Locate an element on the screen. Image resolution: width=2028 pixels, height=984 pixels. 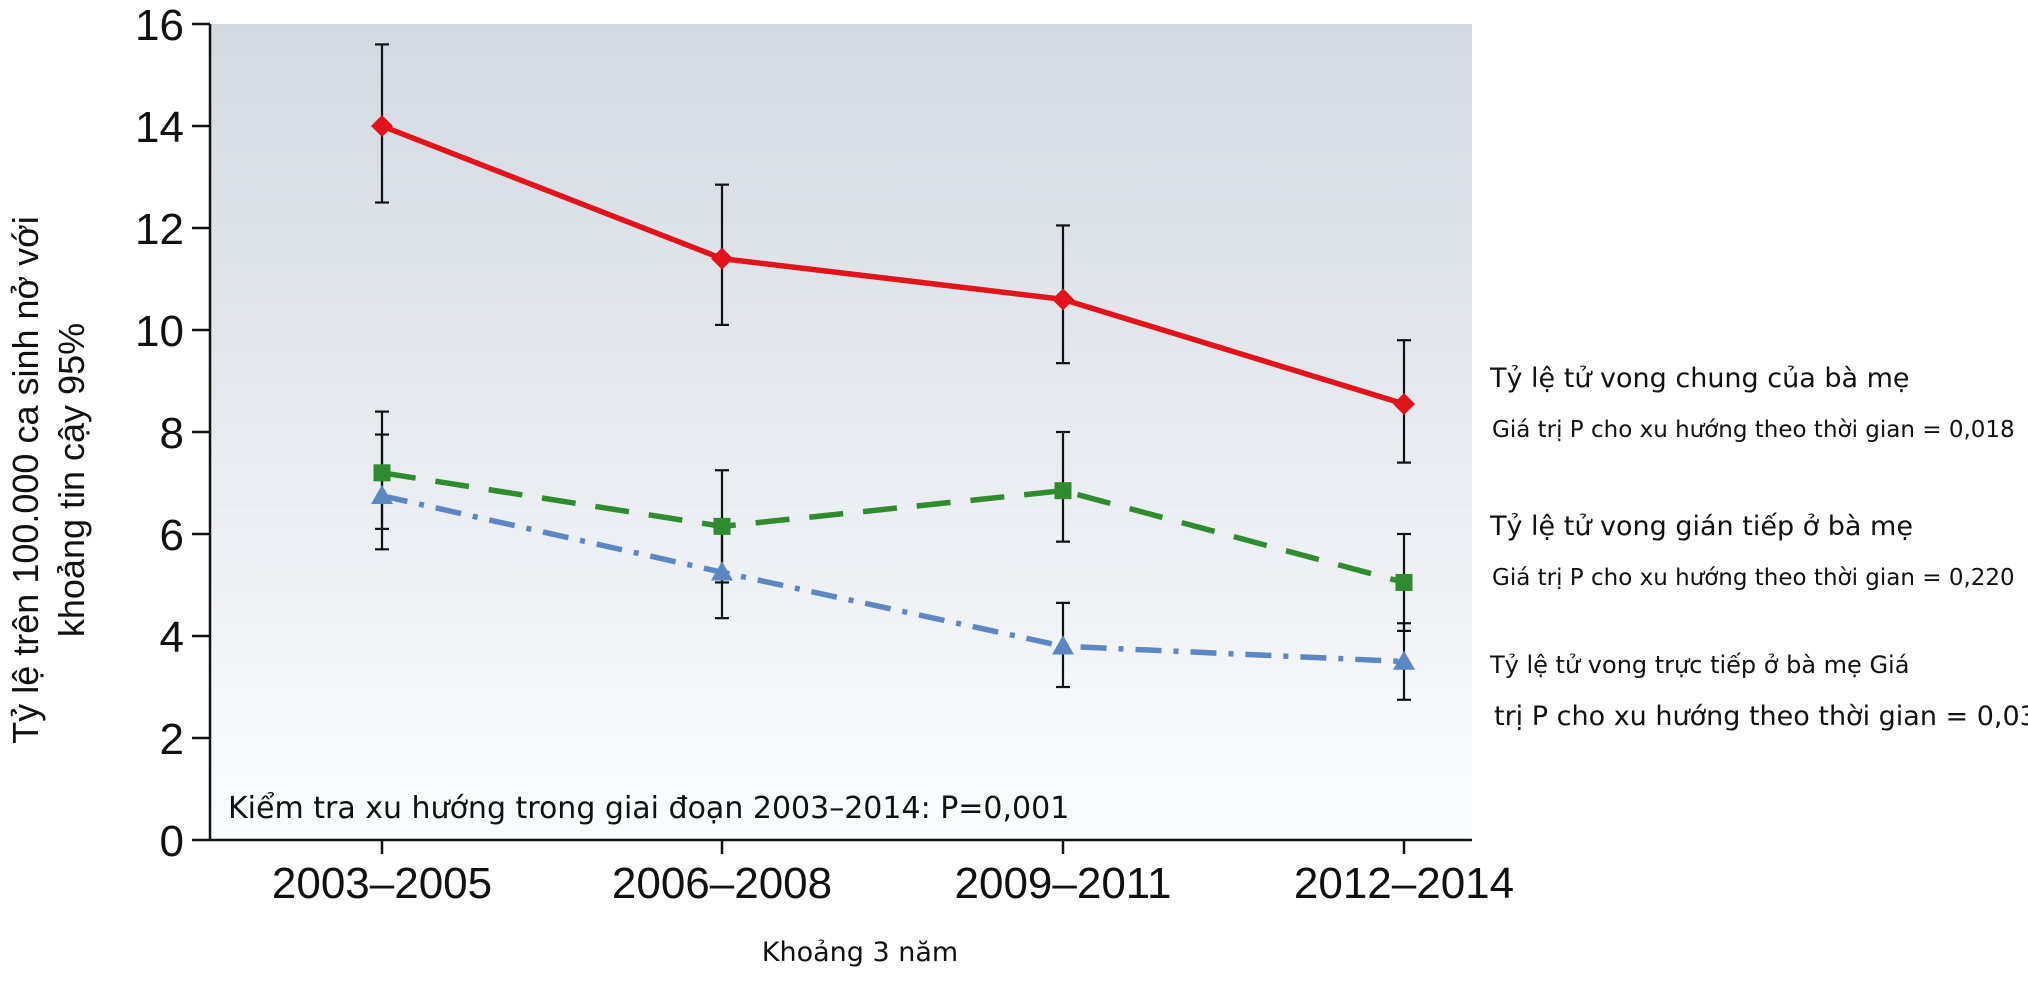
x-tick-label: 2009–2011 is located at coordinates (1063, 883).